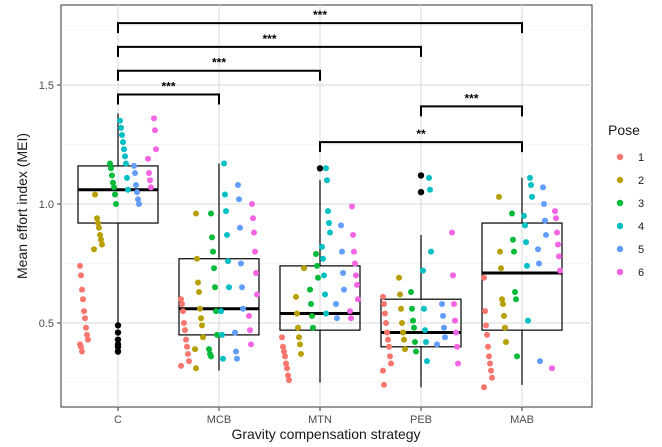 This screenshot has width=662, height=447. What do you see at coordinates (46, 324) in the screenshot?
I see `y-tick-label: 0.5` at bounding box center [46, 324].